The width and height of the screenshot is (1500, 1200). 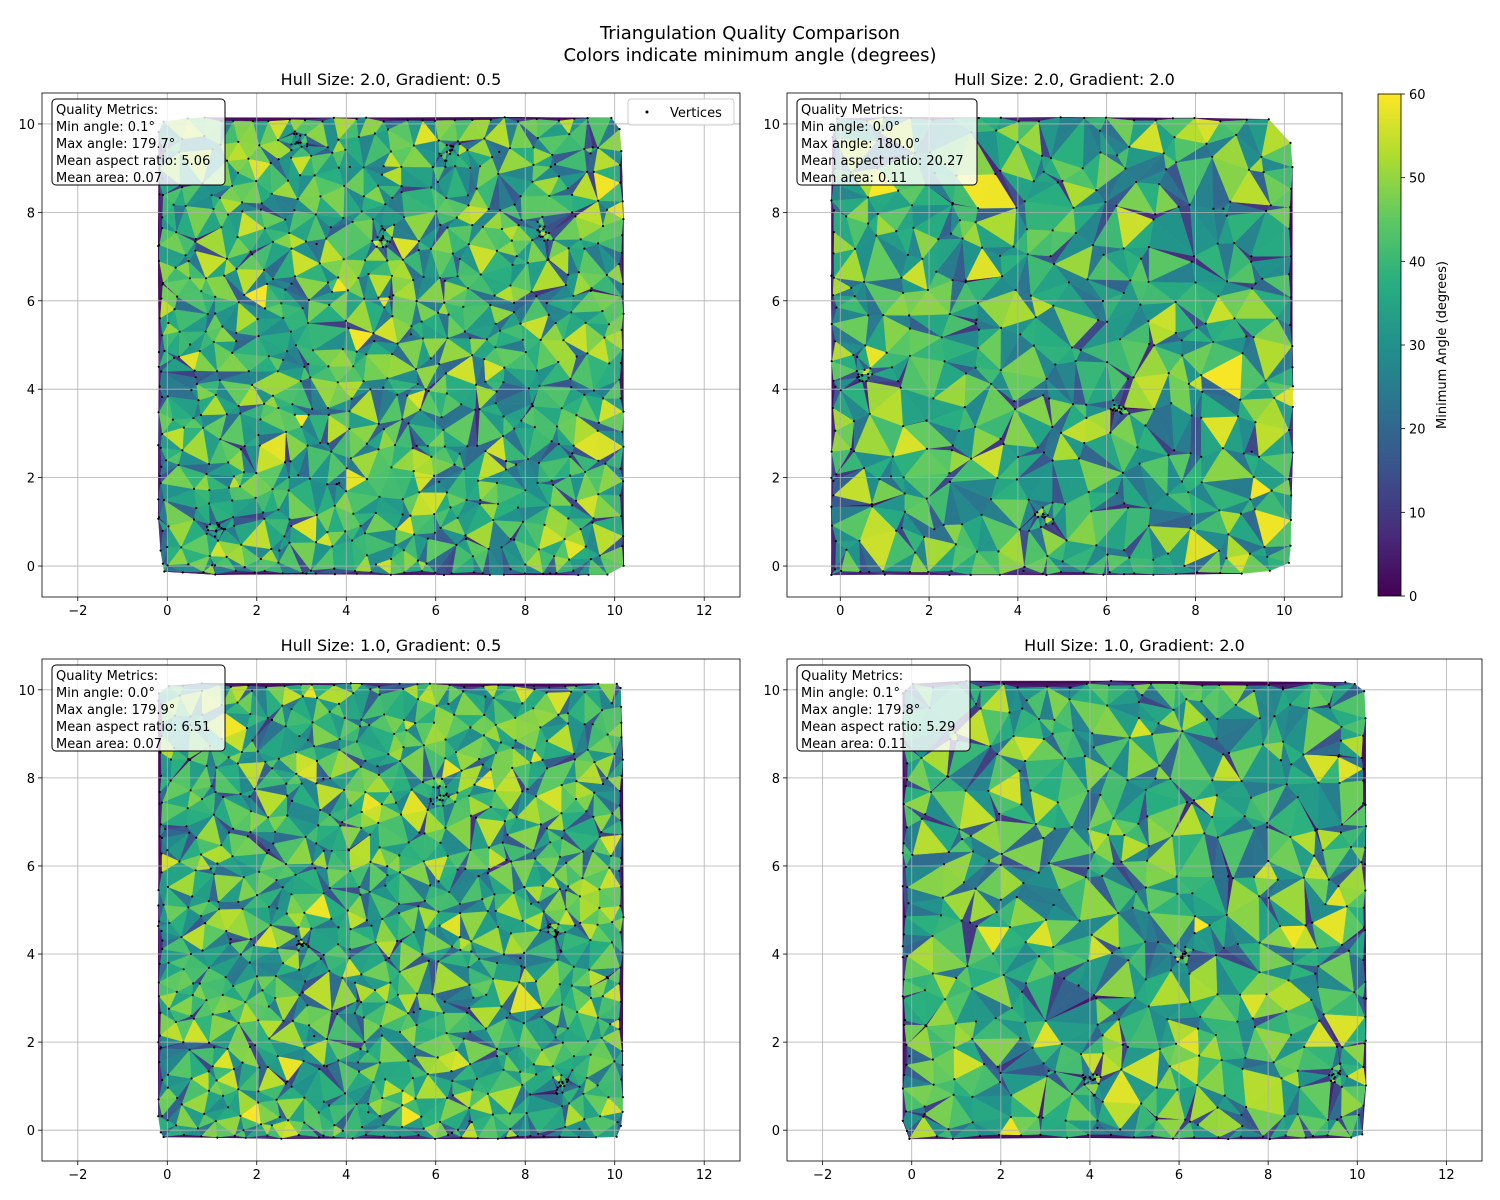 What do you see at coordinates (31, 390) in the screenshot?
I see `y-tick-label: 4` at bounding box center [31, 390].